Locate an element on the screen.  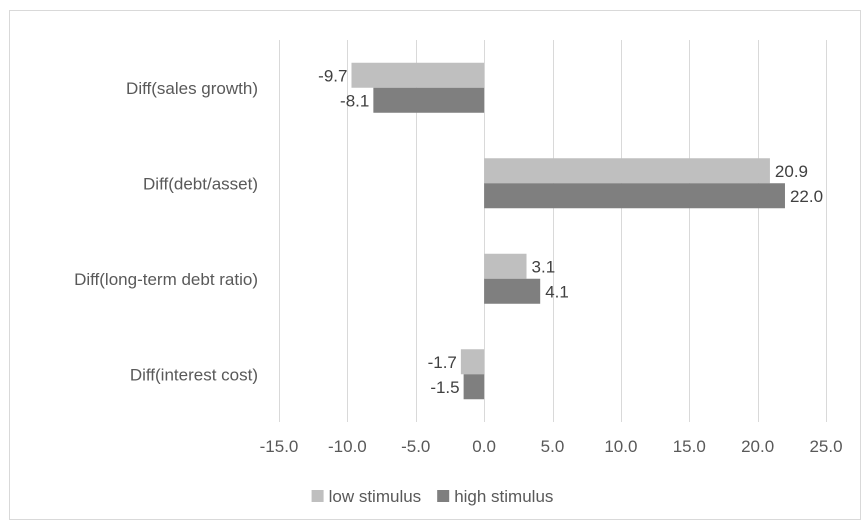
legend: low stimulus high stimulus is located at coordinates (432, 496).